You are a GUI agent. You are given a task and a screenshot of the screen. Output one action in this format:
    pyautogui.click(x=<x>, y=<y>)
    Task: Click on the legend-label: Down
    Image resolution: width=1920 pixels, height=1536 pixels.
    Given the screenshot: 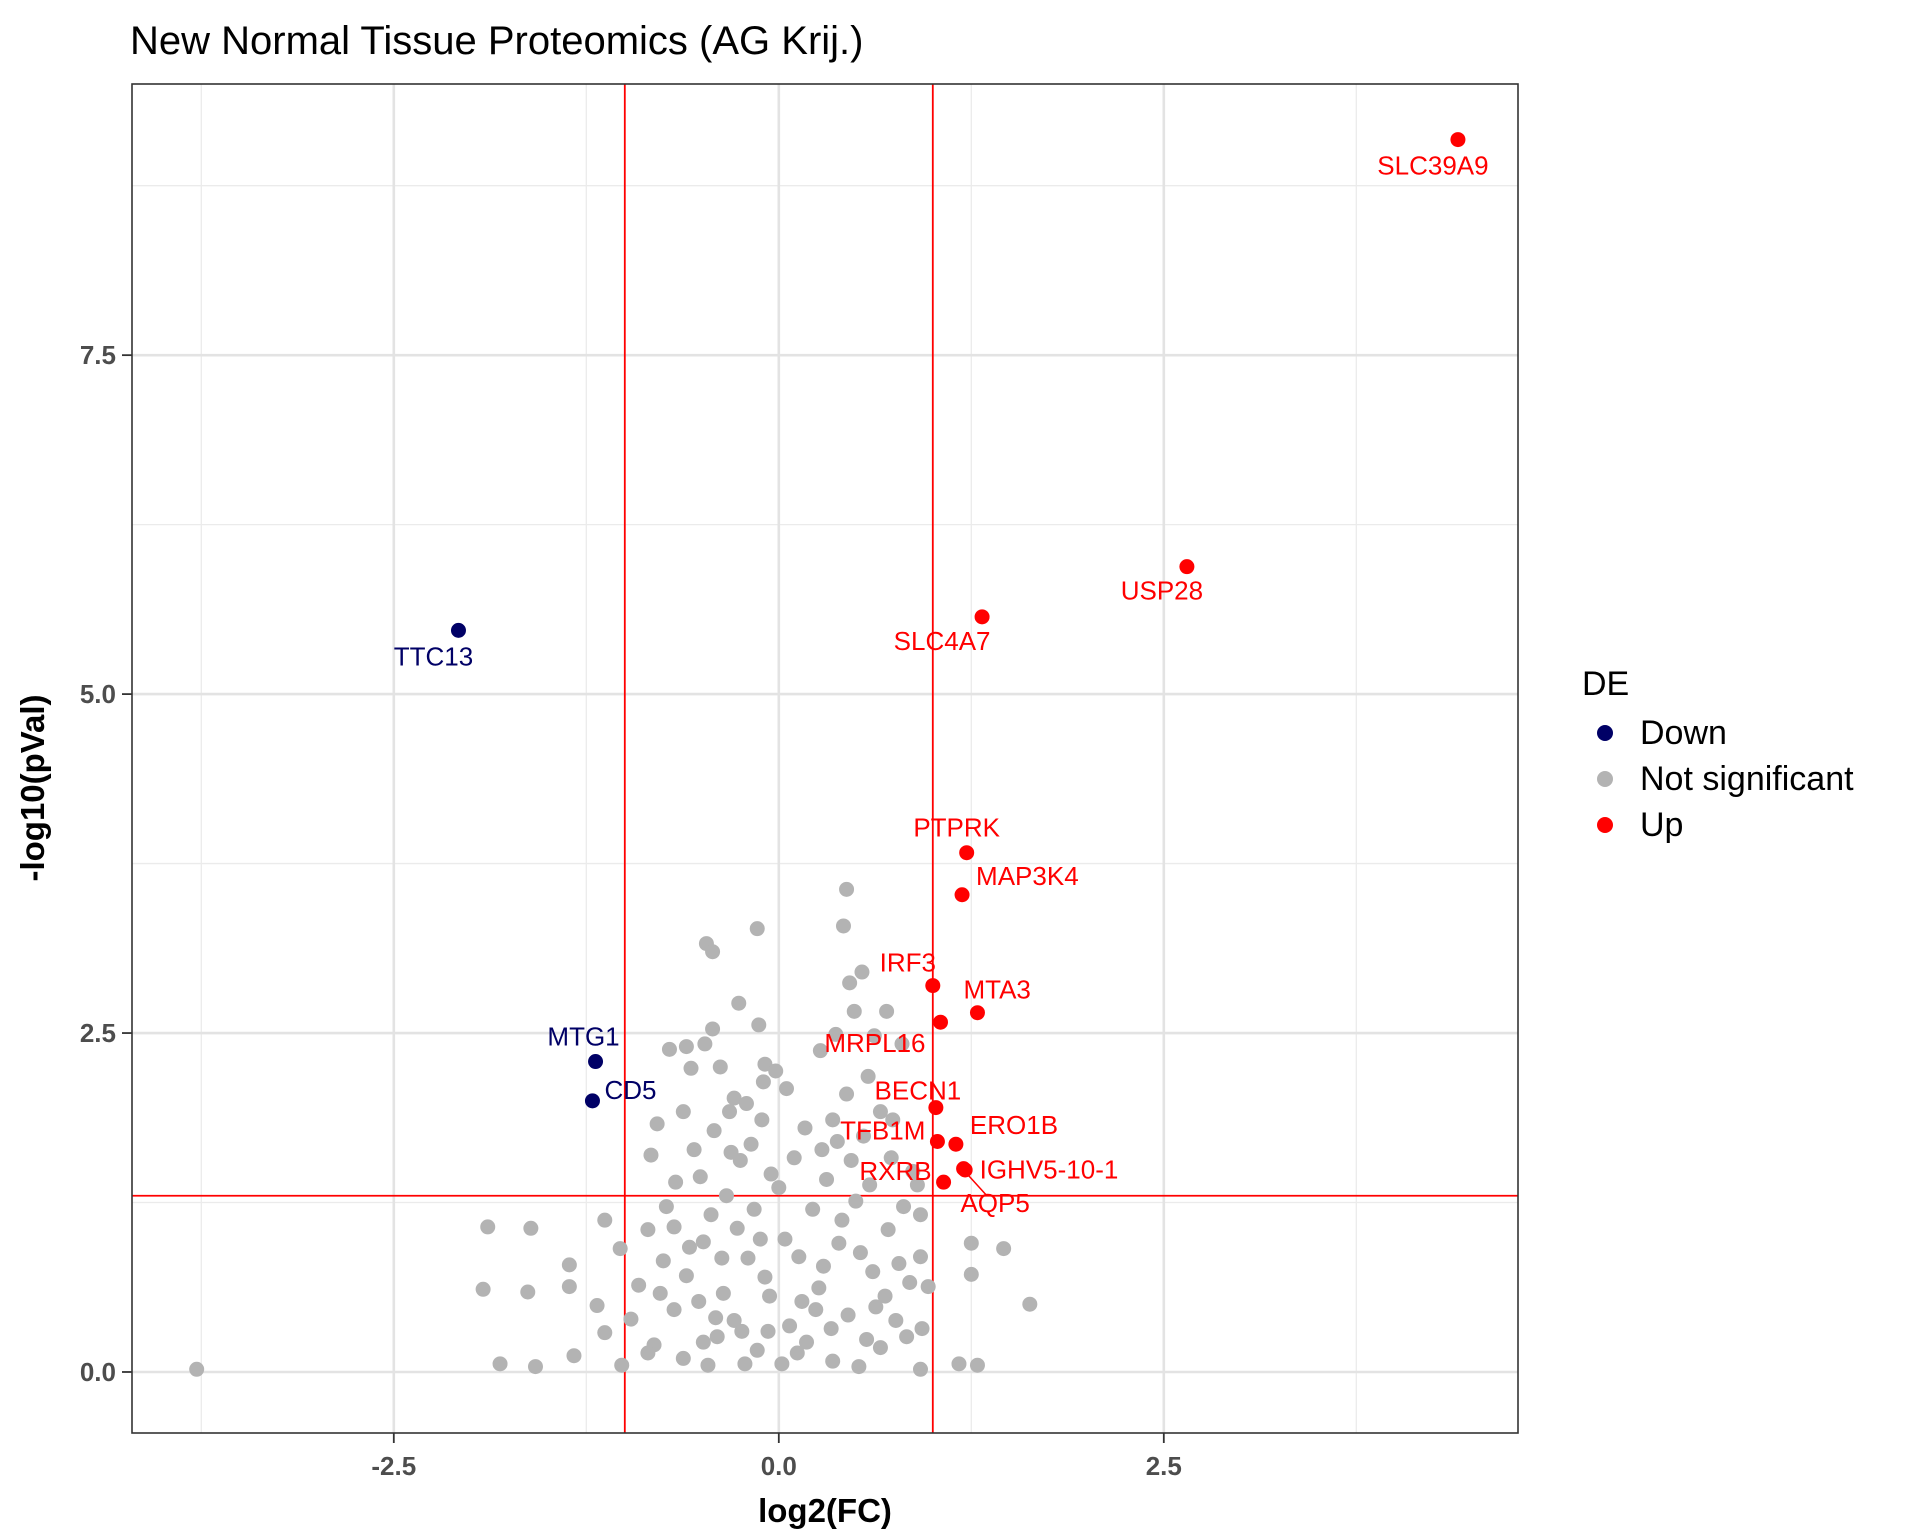 What is the action you would take?
    pyautogui.click(x=1683, y=733)
    